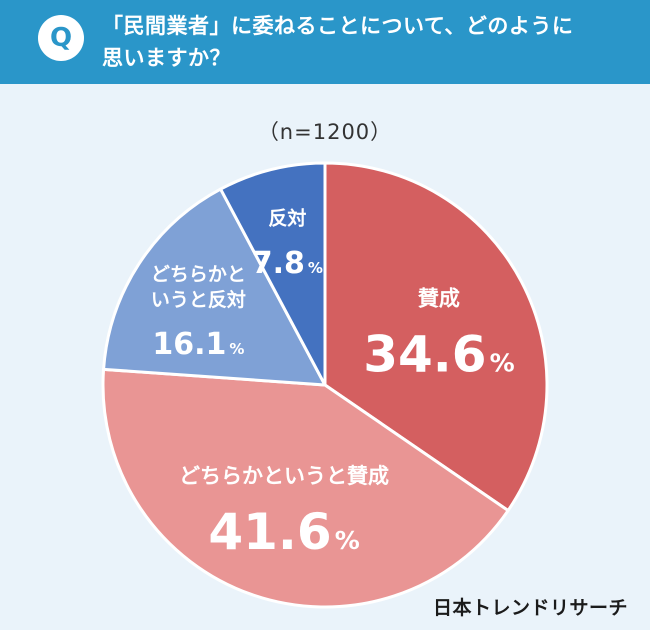 The width and height of the screenshot is (650, 630). I want to click on label-approve: 賛成 34.6%, so click(438, 335).